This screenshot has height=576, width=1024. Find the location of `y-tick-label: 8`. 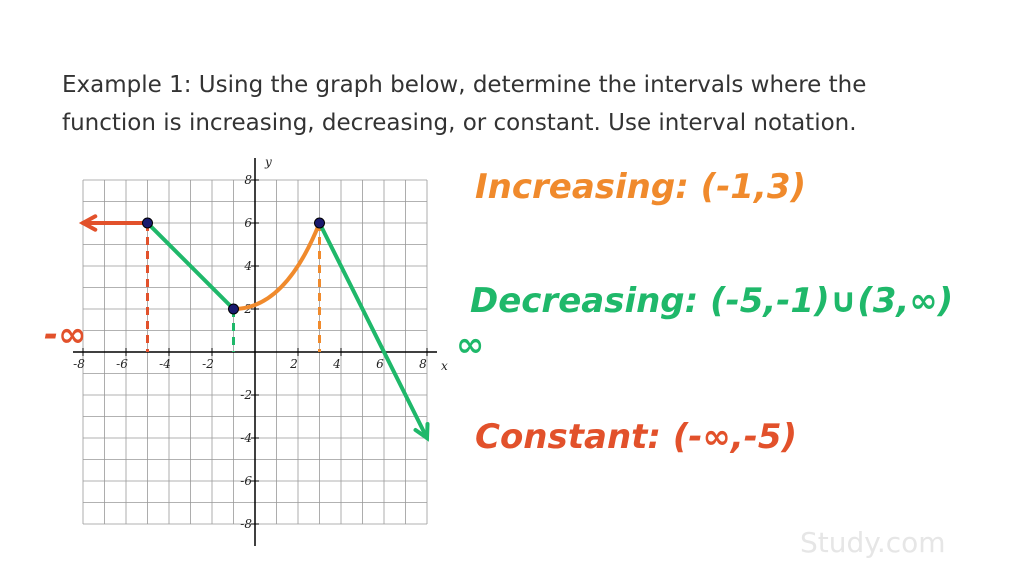

y-tick-label: 8 is located at coordinates (248, 180).